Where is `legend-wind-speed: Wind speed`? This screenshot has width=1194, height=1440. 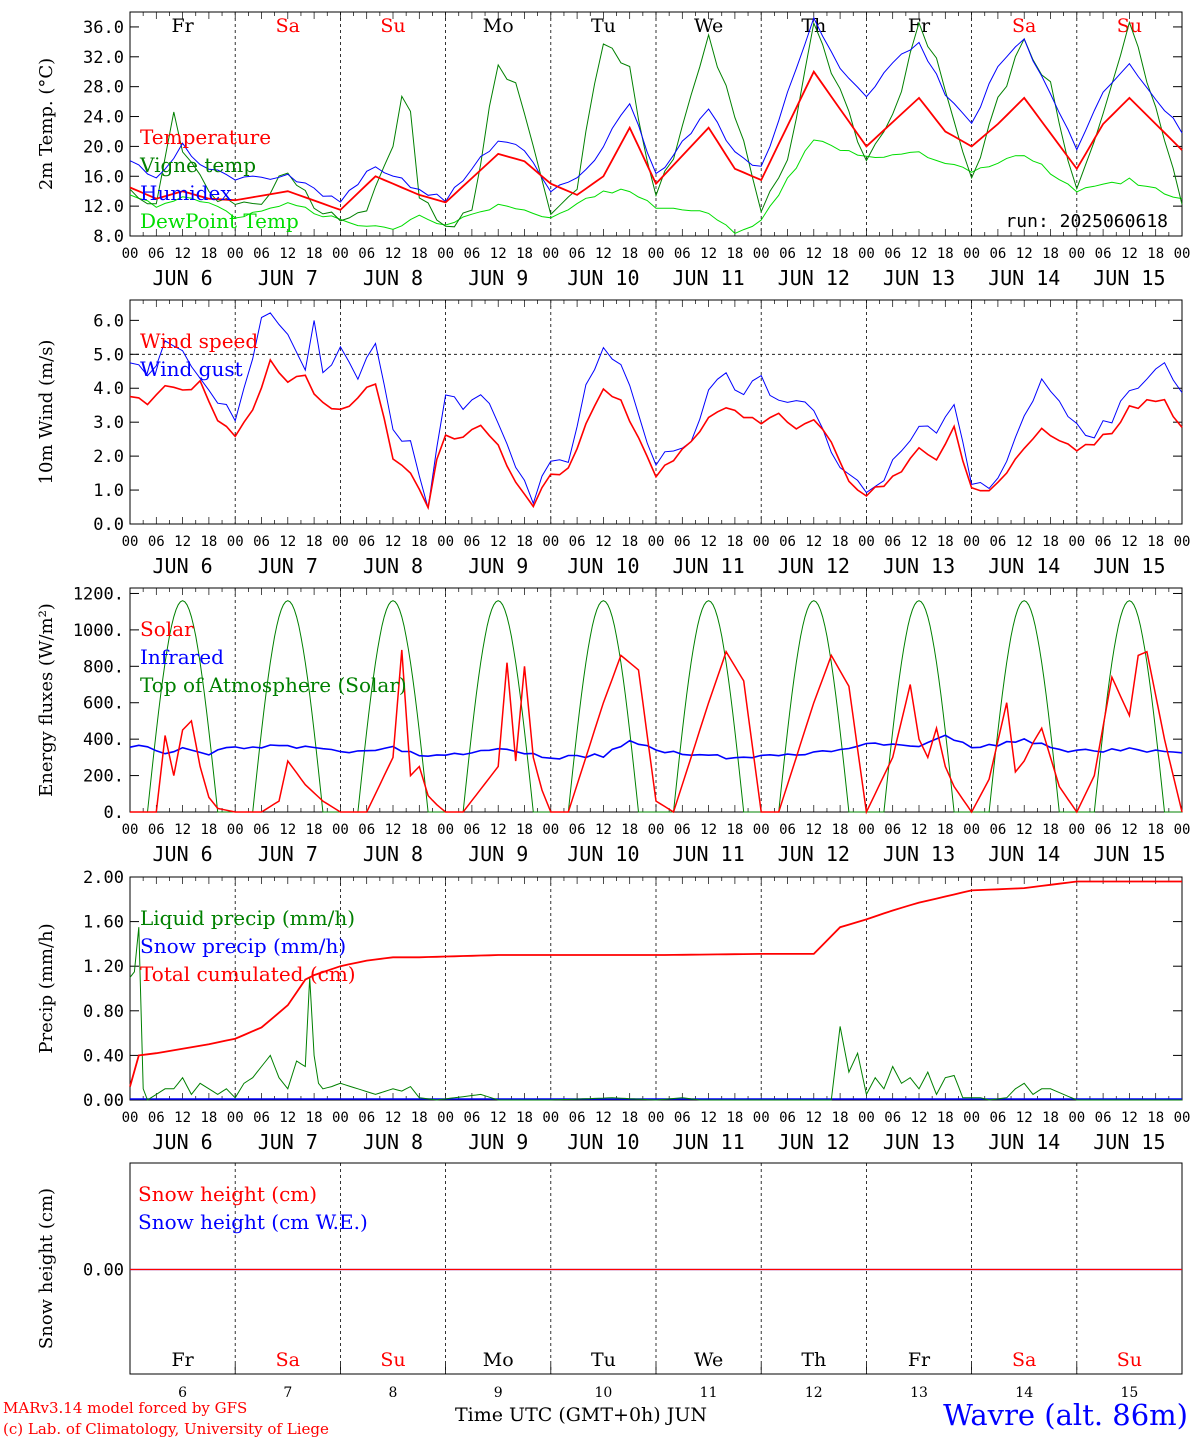 legend-wind-speed: Wind speed is located at coordinates (199, 341).